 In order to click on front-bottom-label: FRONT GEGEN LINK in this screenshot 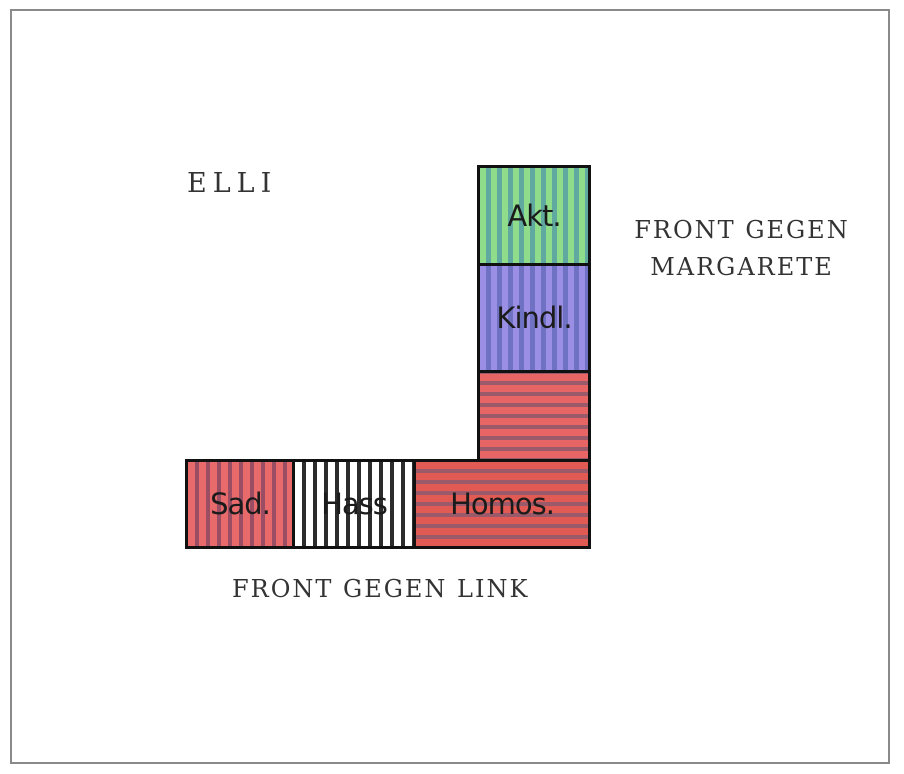, I will do `click(381, 589)`.